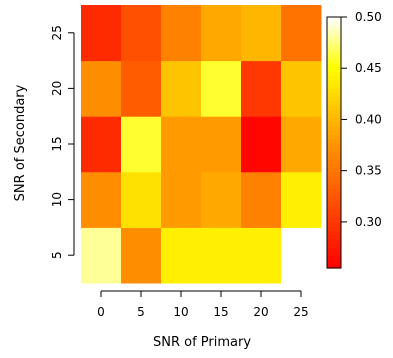  Describe the element at coordinates (57, 88) in the screenshot. I see `y-tick-label: 20` at that location.